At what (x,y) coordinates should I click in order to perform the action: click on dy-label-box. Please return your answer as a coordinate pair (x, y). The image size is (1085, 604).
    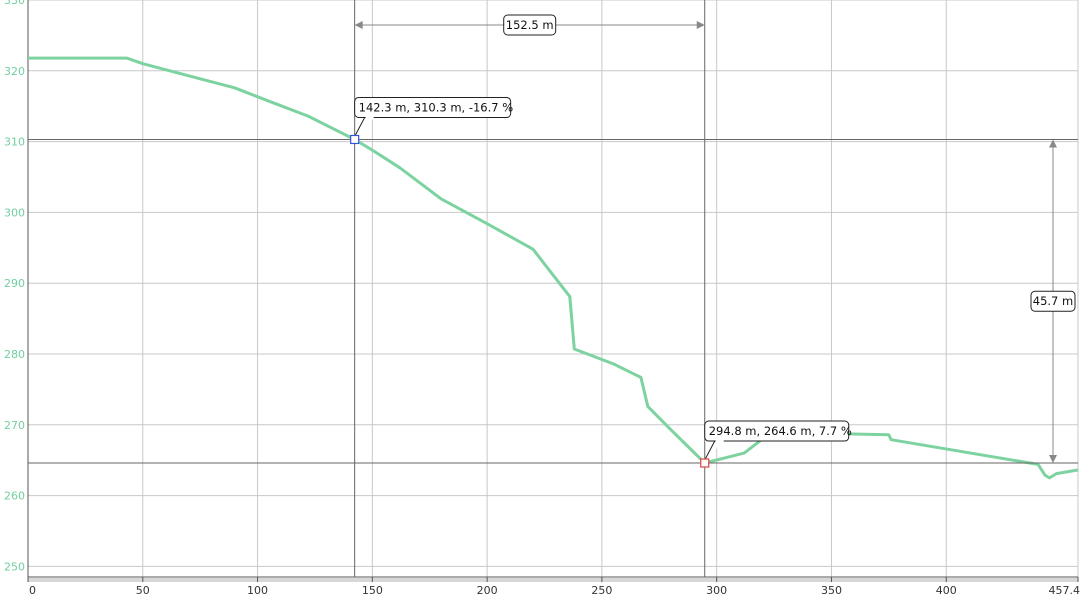
    Looking at the image, I should click on (1053, 301).